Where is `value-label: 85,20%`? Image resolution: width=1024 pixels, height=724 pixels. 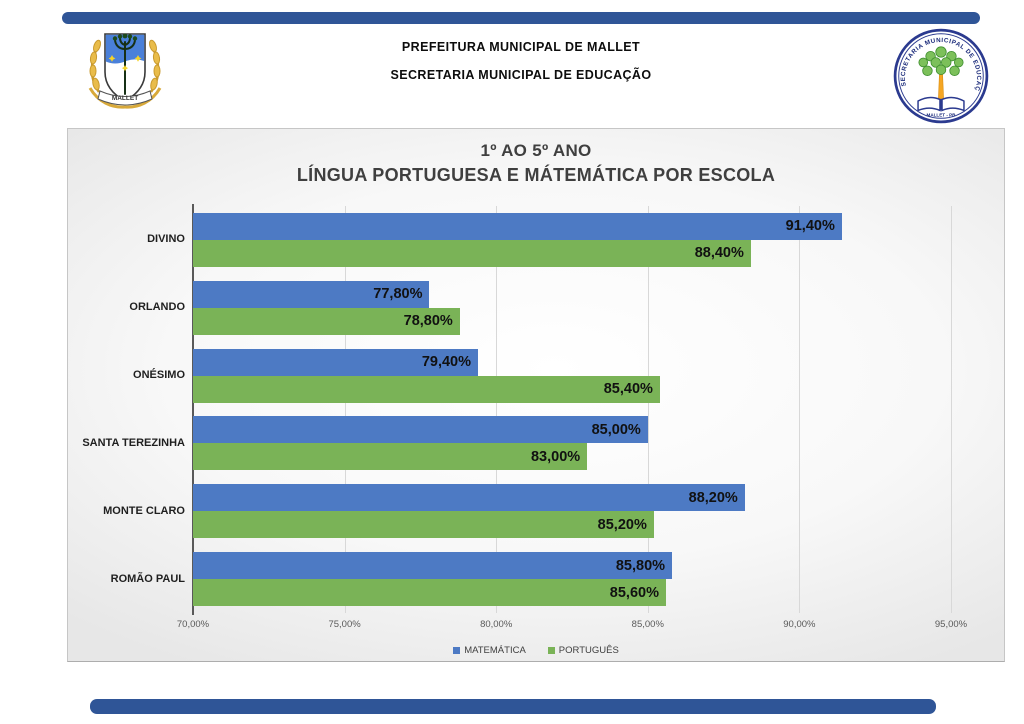 value-label: 85,20% is located at coordinates (622, 524).